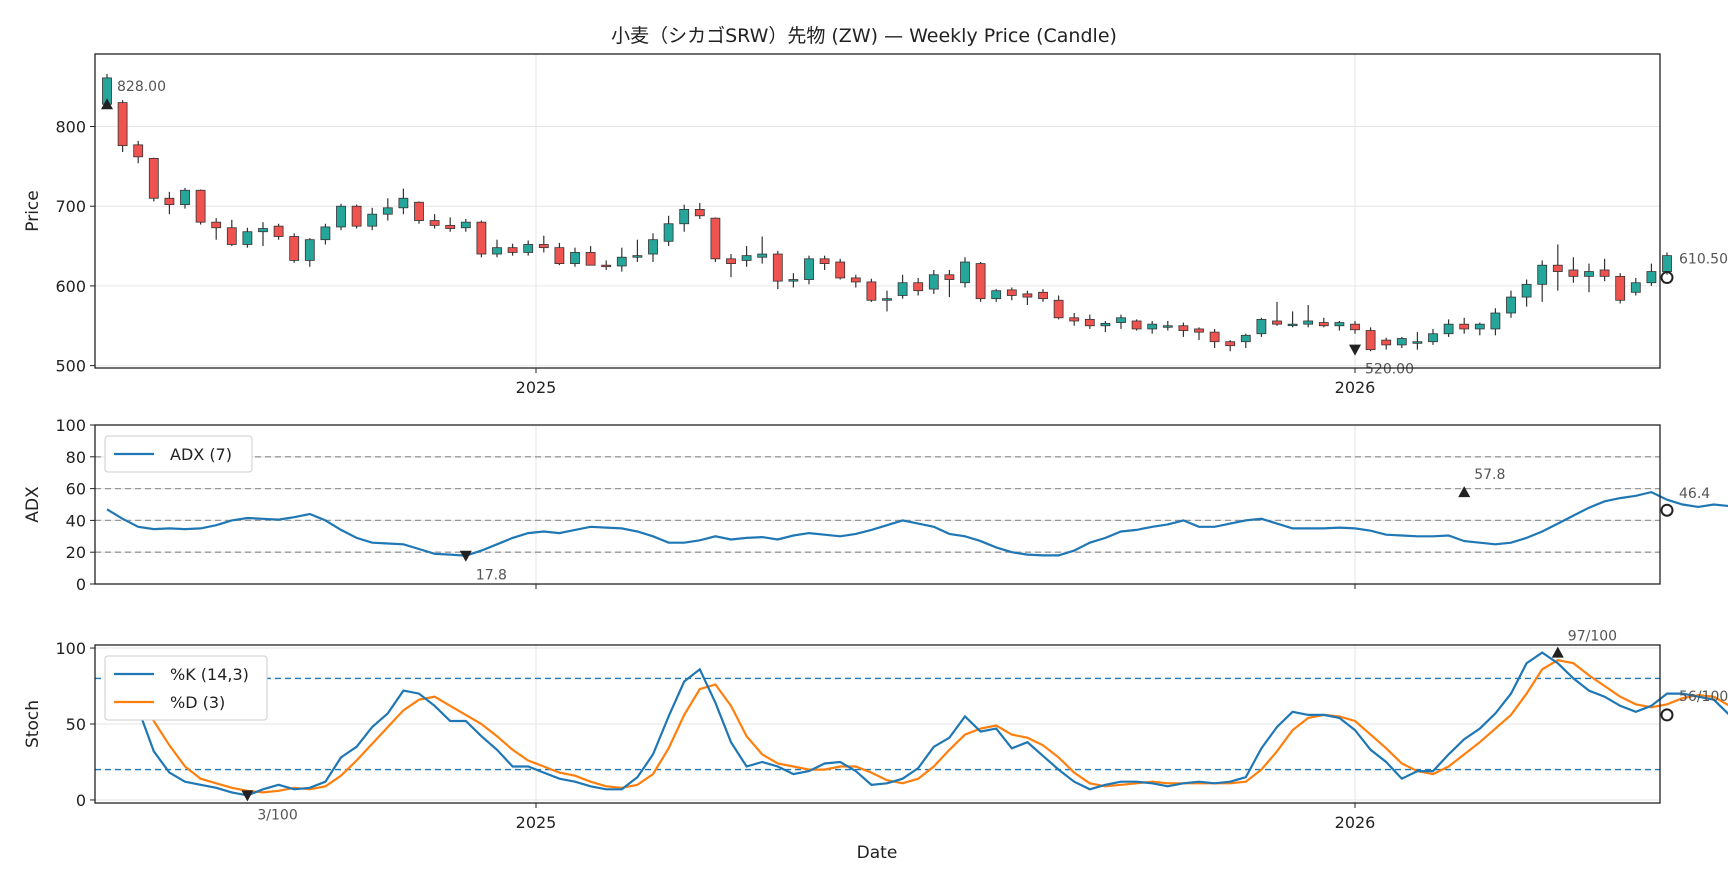 Image resolution: width=1728 pixels, height=882 pixels. What do you see at coordinates (76, 724) in the screenshot?
I see `stoch-ytick-label-50: 50` at bounding box center [76, 724].